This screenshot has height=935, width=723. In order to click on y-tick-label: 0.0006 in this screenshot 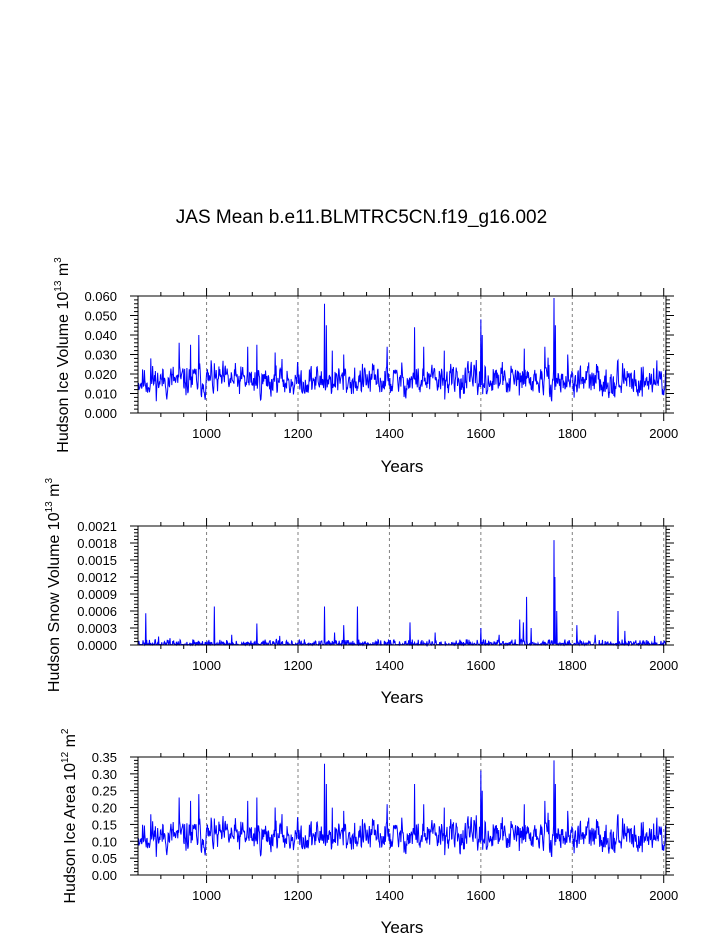, I will do `click(97, 611)`.